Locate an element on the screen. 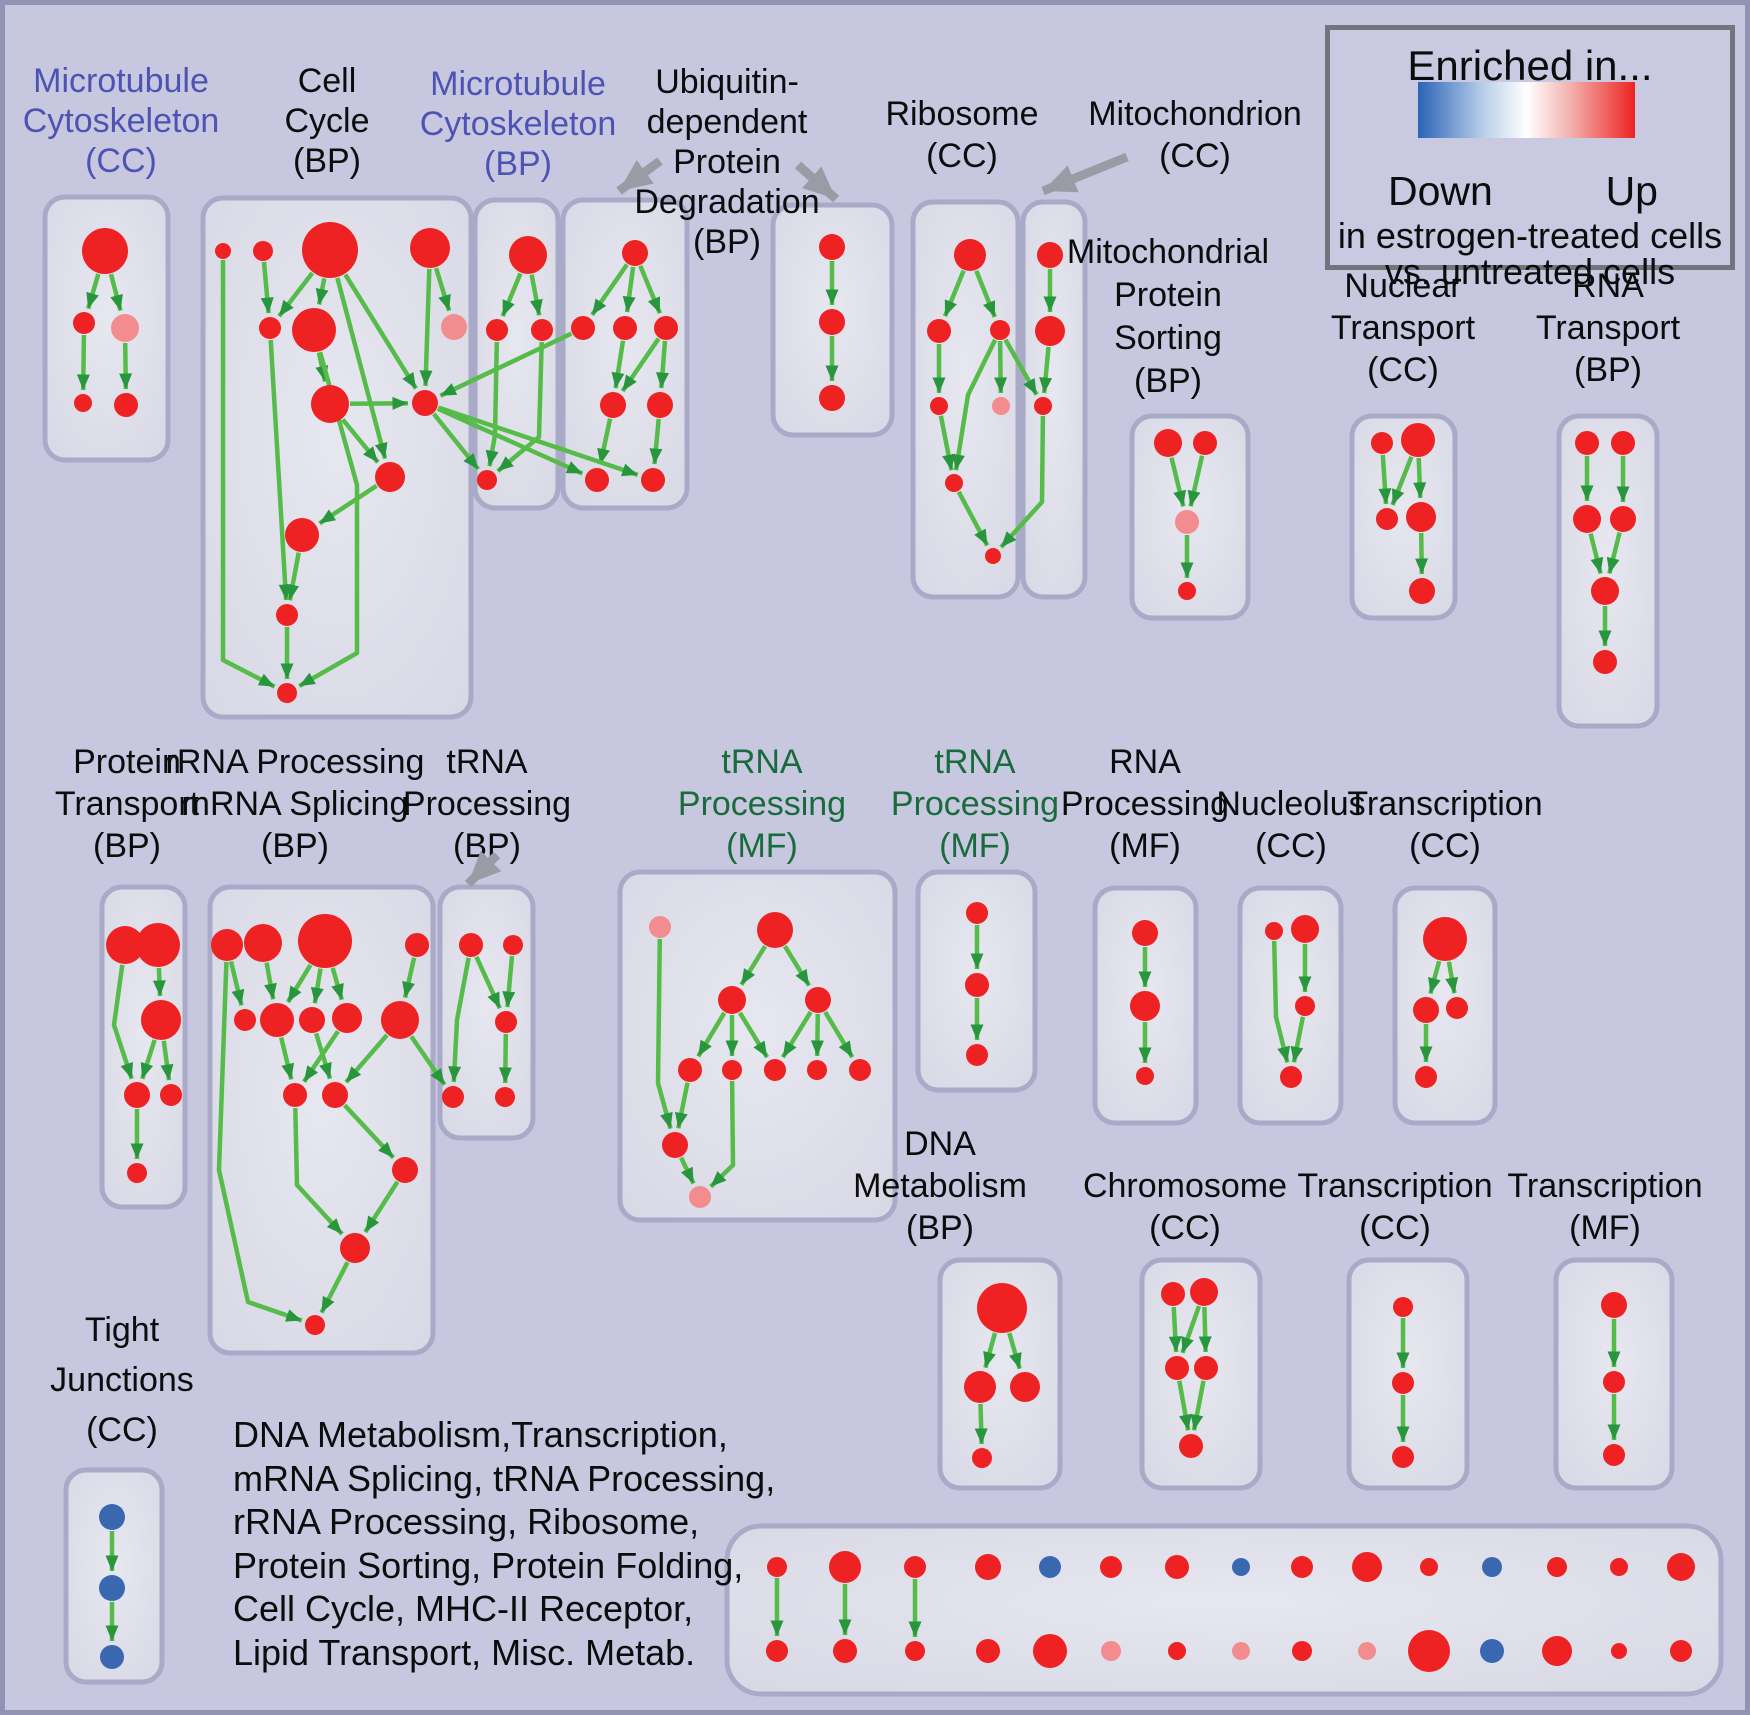 The width and height of the screenshot is (1750, 1715). go-term-node-w-w2 is located at coordinates (112, 1588).